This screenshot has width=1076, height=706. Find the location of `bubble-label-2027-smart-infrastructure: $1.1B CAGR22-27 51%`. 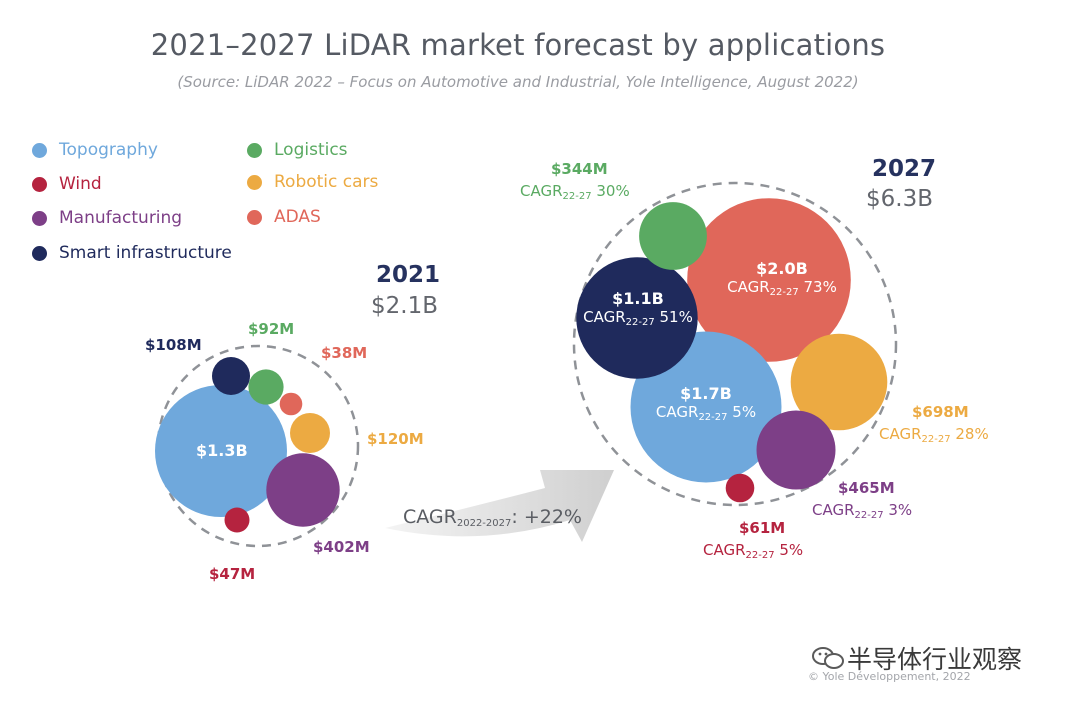

bubble-label-2027-smart-infrastructure: $1.1B CAGR22-27 51% is located at coordinates (638, 308).